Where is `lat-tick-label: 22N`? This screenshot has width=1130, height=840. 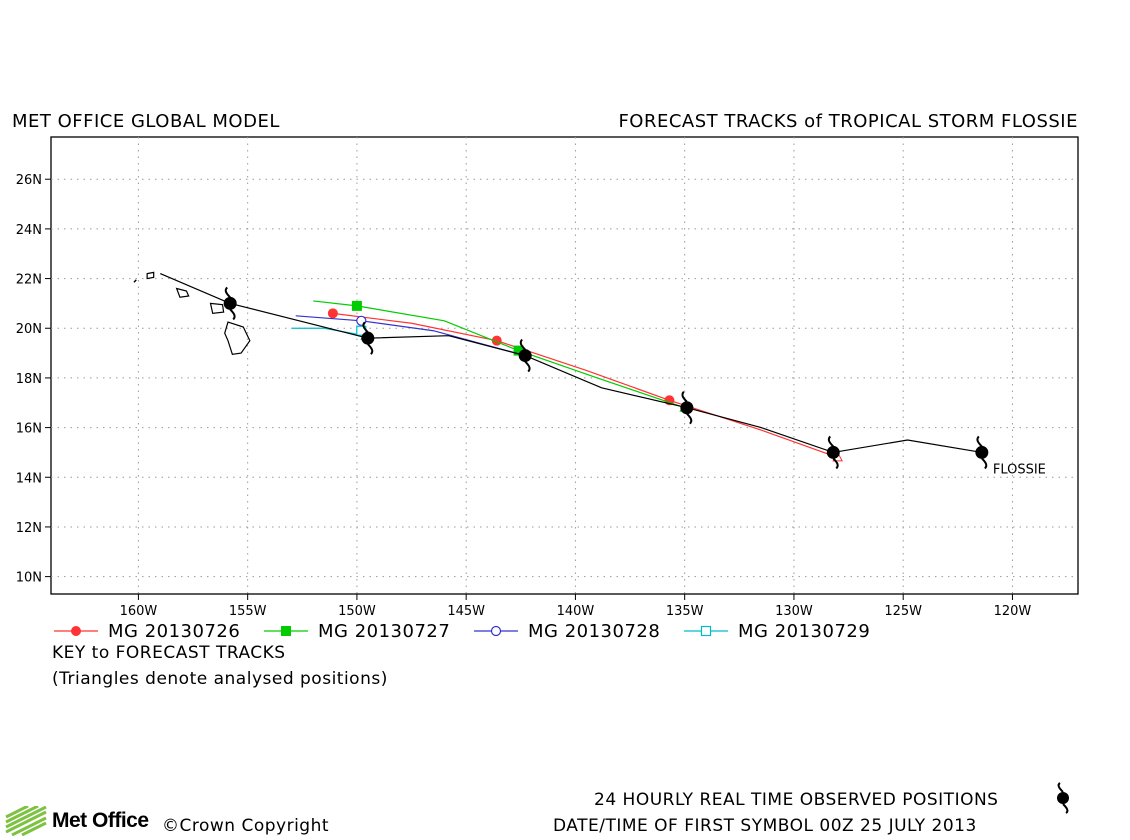
lat-tick-label: 22N is located at coordinates (29, 280).